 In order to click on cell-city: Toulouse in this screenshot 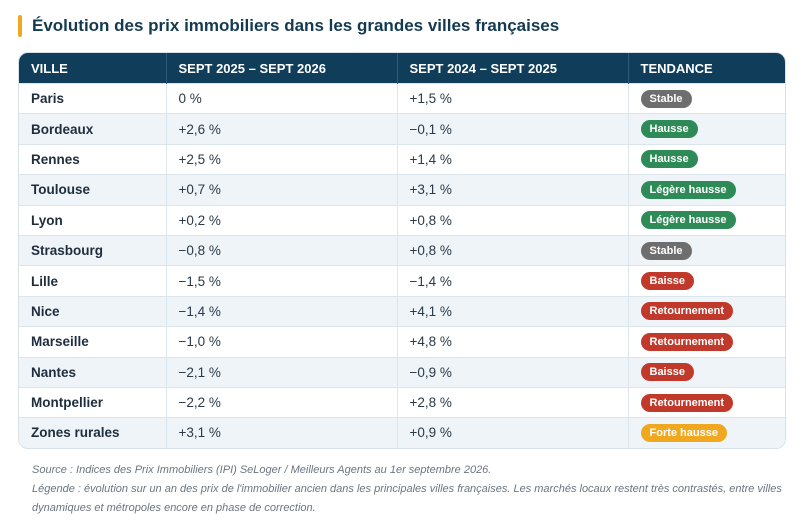, I will do `click(93, 190)`.